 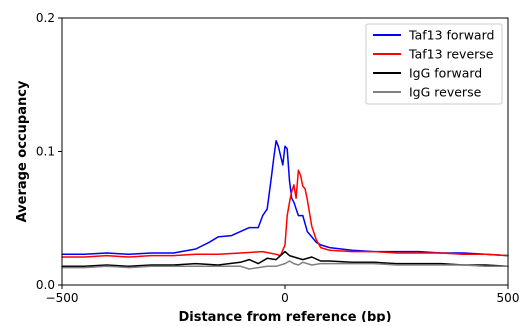 What do you see at coordinates (45, 18) in the screenshot?
I see `y-tick-label: 0.2` at bounding box center [45, 18].